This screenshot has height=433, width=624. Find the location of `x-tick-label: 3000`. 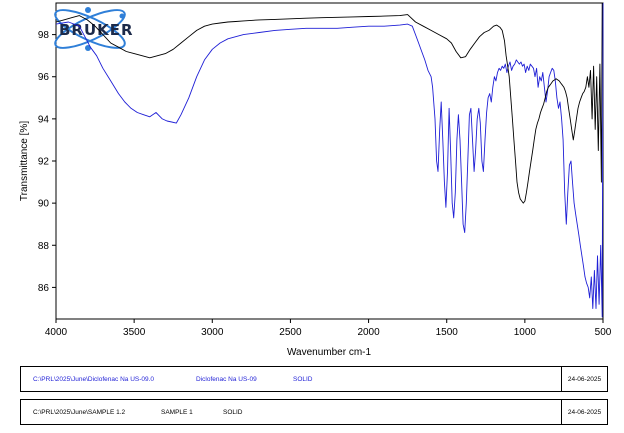

x-tick-label: 3000 is located at coordinates (212, 332).